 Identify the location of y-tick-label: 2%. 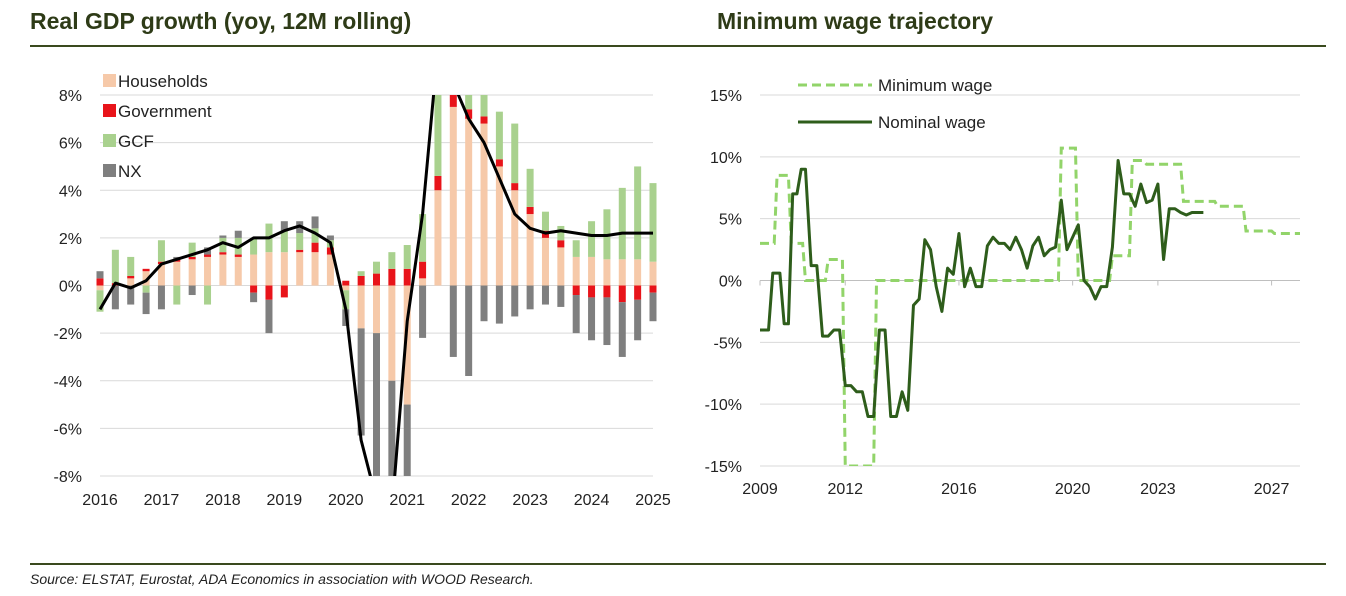
(70, 239).